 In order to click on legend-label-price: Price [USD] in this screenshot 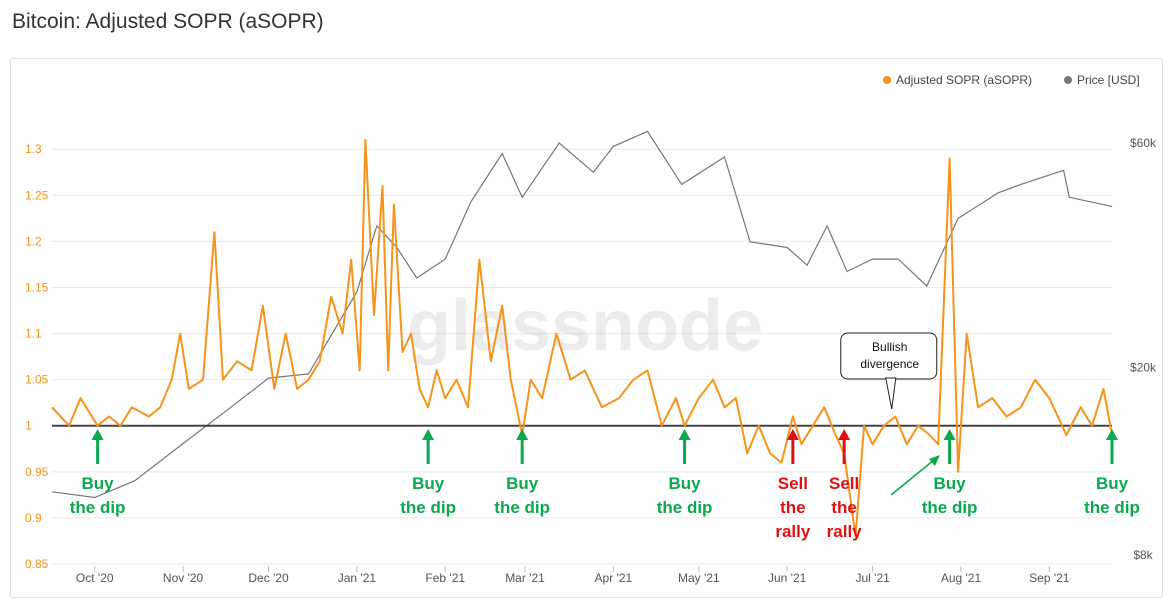, I will do `click(1108, 80)`.